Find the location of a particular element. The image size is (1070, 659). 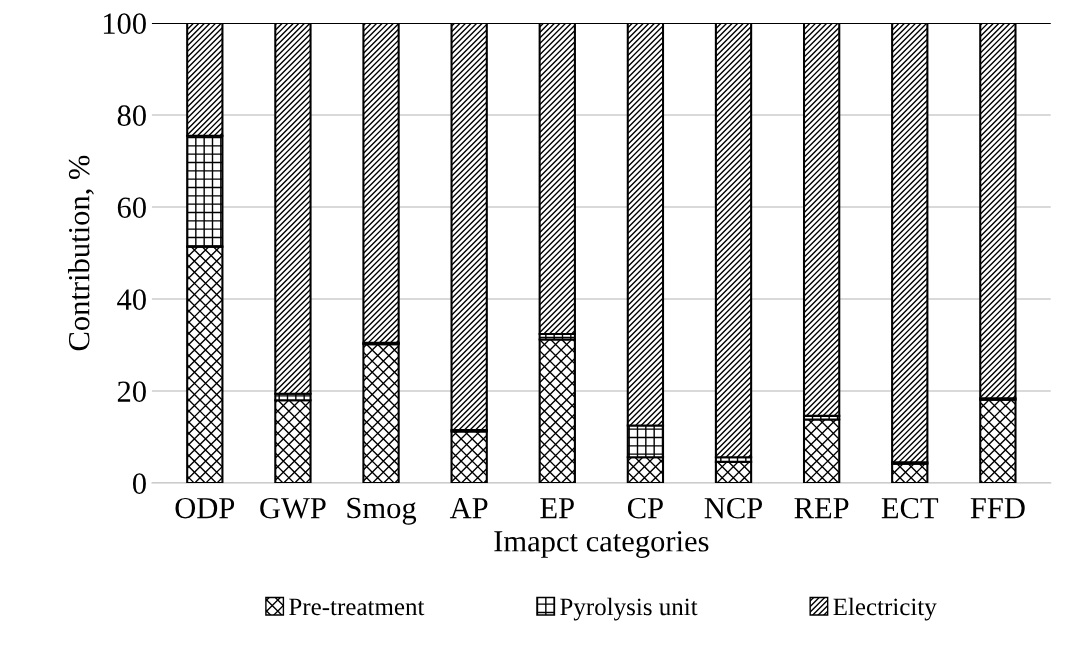

y-tick-label: 60 is located at coordinates (131, 207).